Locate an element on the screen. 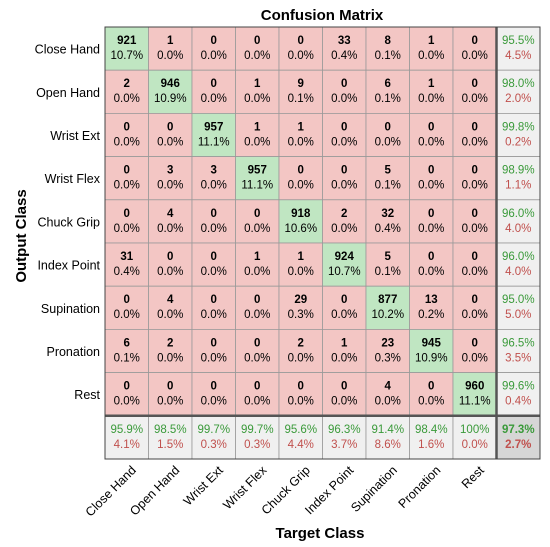  column-summary-cell-percent: 0.3% is located at coordinates (257, 445).